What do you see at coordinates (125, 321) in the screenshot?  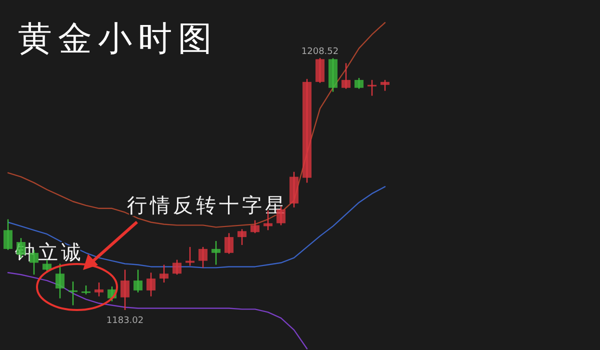 I see `annotation: 1183.02` at bounding box center [125, 321].